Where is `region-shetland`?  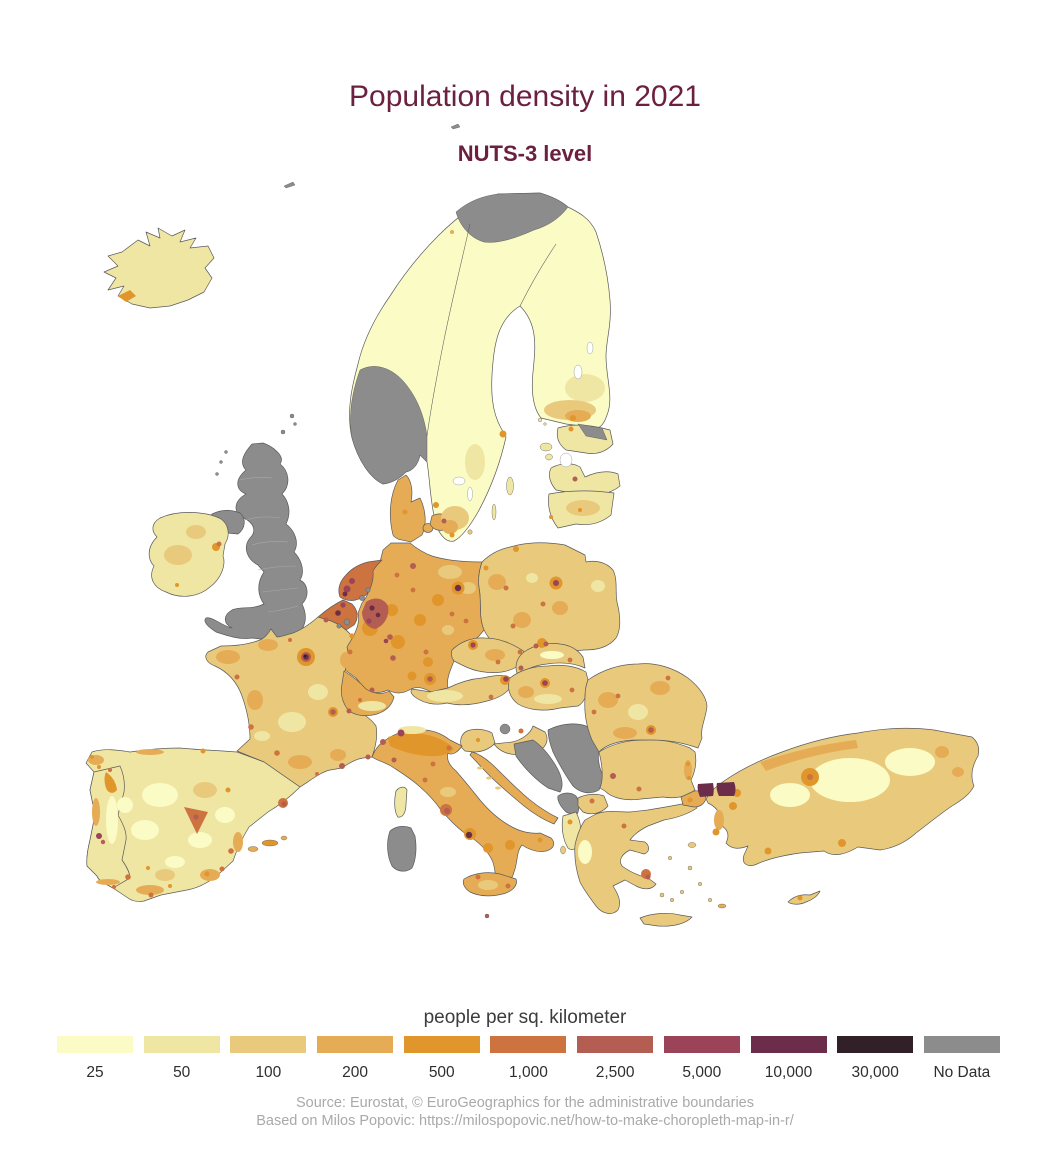
region-shetland is located at coordinates (292, 416).